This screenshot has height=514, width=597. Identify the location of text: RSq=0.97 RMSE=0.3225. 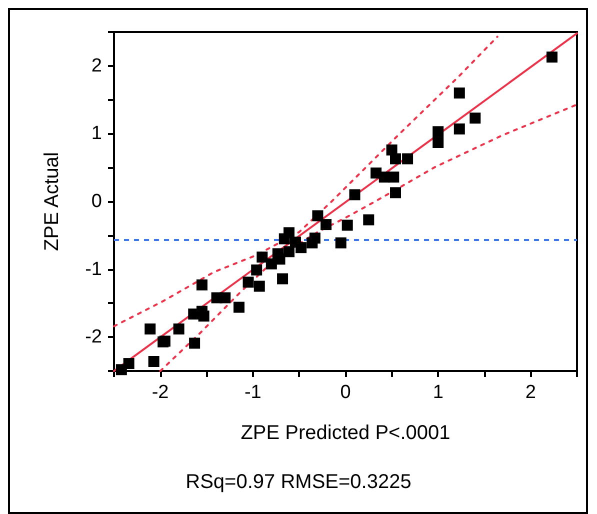
(299, 482).